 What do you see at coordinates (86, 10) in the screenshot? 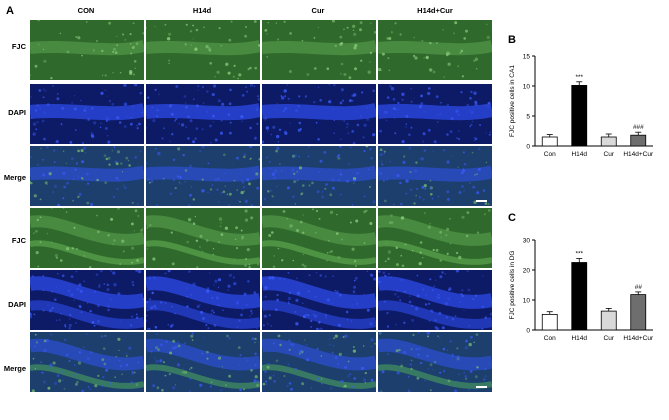
I see `column-header-con: CON` at bounding box center [86, 10].